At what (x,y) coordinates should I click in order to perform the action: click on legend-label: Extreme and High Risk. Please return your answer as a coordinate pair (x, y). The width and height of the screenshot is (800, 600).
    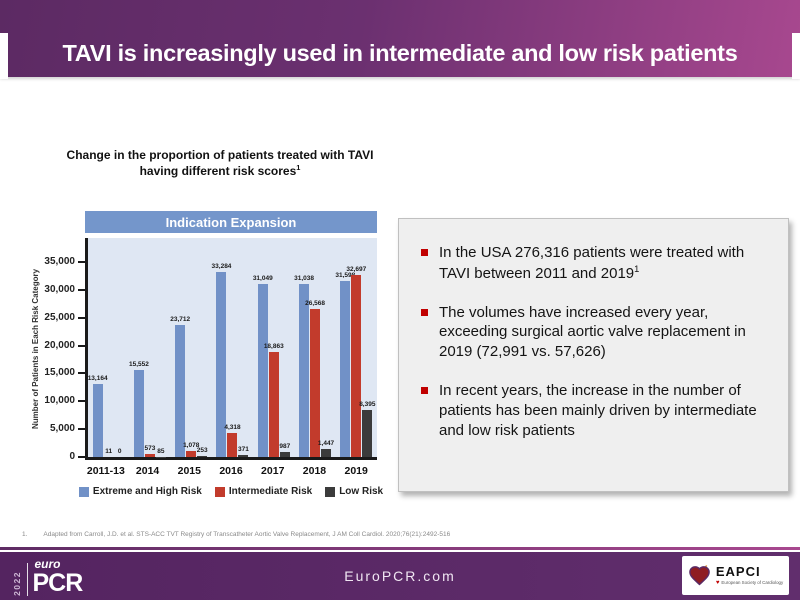
    Looking at the image, I should click on (147, 491).